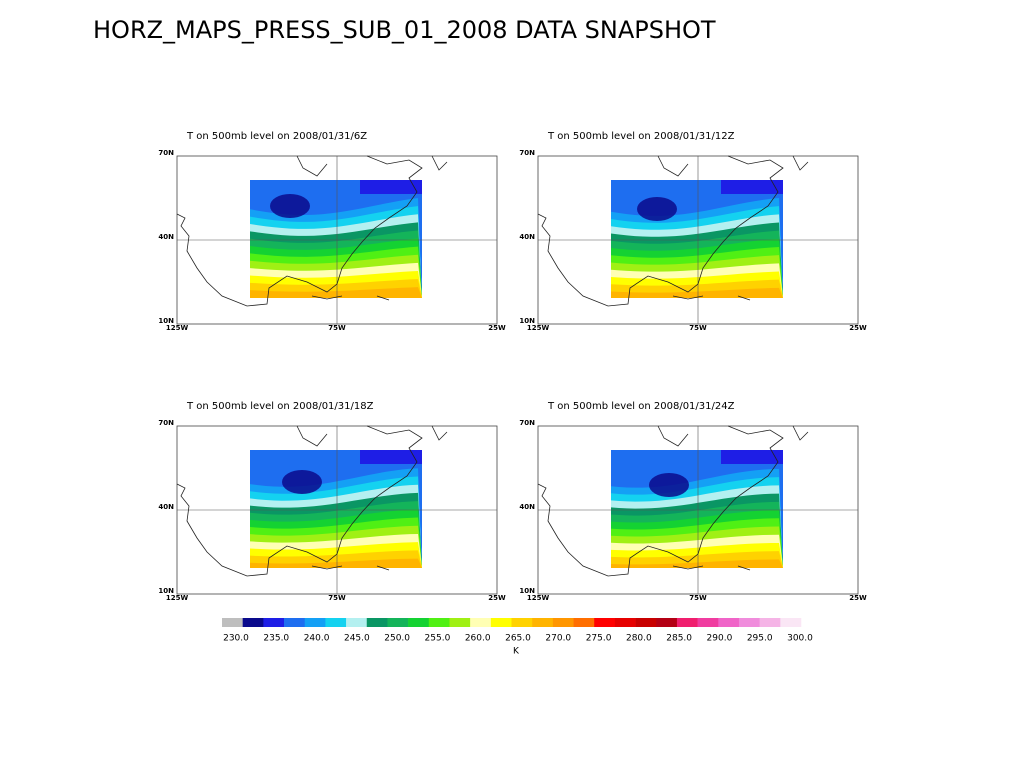 The height and width of the screenshot is (768, 1024). I want to click on panel-title: T on 500mb level on 2008/01/31/18Z, so click(280, 406).